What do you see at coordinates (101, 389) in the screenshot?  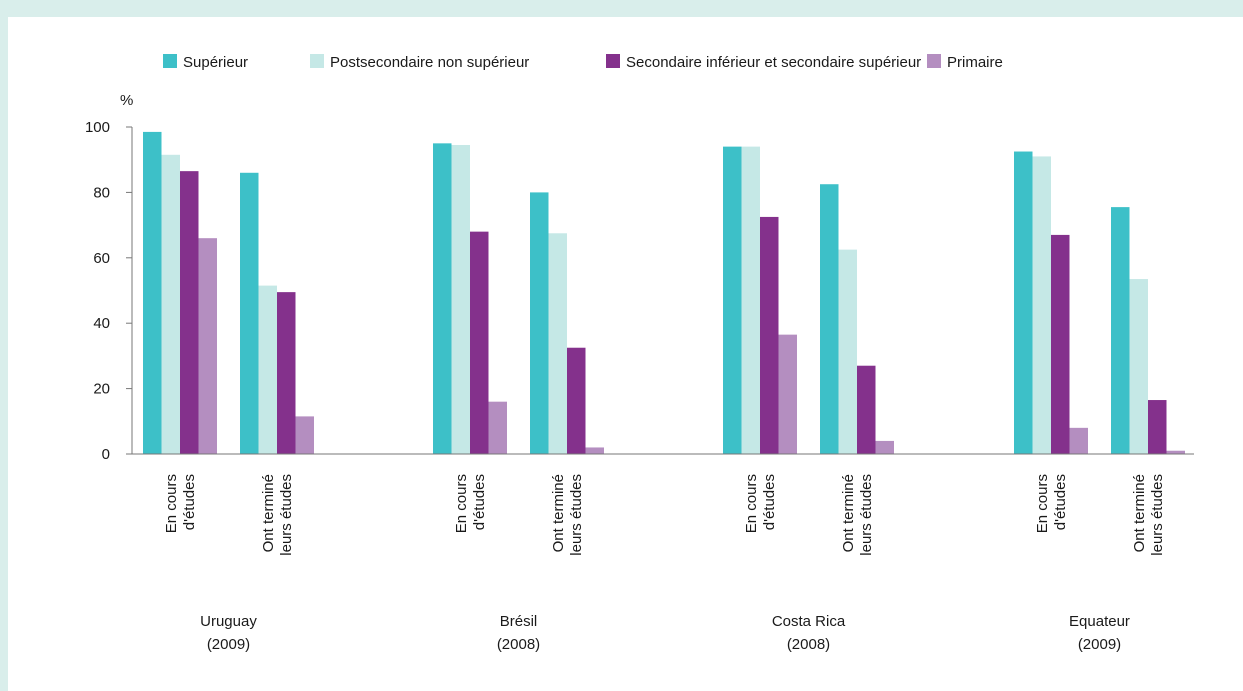 I see `y-tick-label: 20` at bounding box center [101, 389].